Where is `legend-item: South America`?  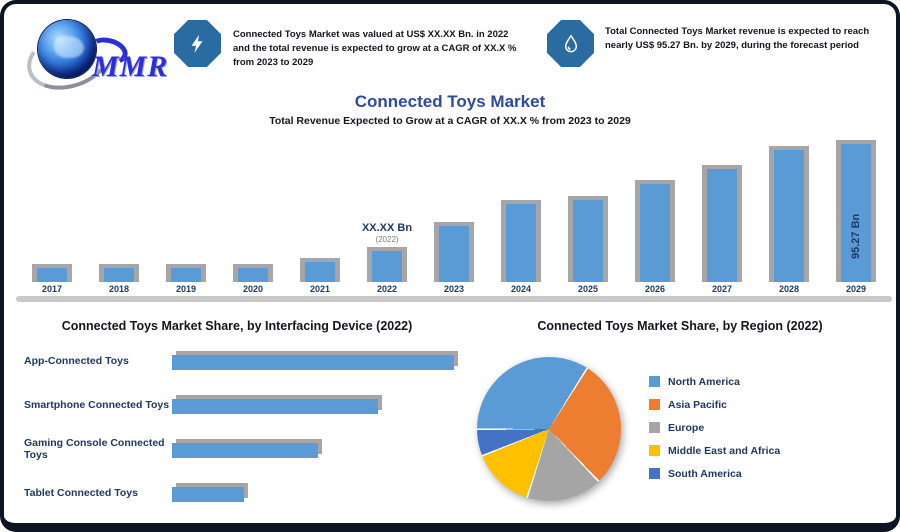 legend-item: South America is located at coordinates (714, 473).